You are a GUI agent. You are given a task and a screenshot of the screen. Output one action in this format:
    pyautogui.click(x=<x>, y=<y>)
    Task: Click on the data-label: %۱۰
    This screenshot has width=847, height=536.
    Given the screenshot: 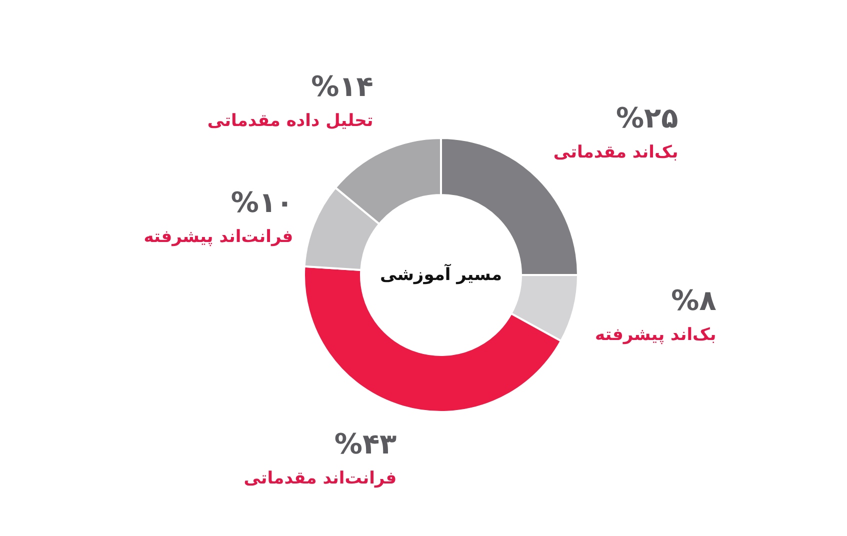 What is the action you would take?
    pyautogui.click(x=262, y=202)
    